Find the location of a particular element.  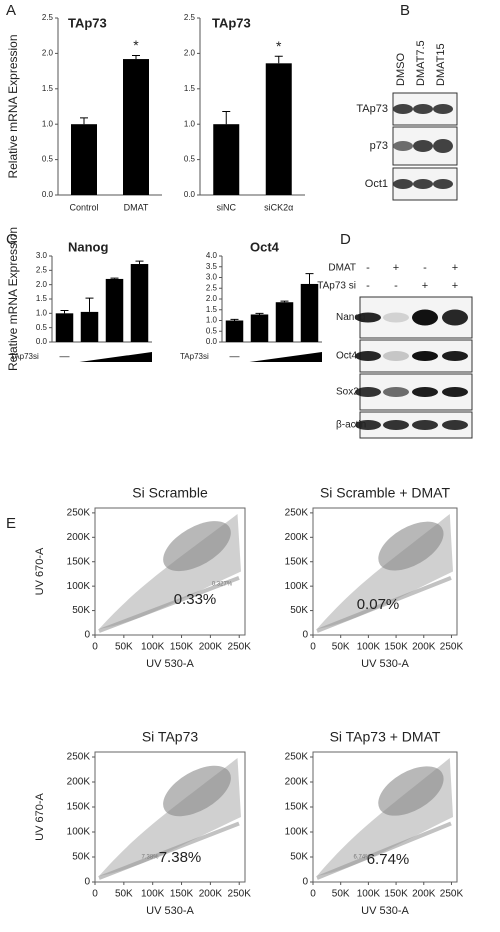

x-axis-label: UV 530-A is located at coordinates (170, 911).